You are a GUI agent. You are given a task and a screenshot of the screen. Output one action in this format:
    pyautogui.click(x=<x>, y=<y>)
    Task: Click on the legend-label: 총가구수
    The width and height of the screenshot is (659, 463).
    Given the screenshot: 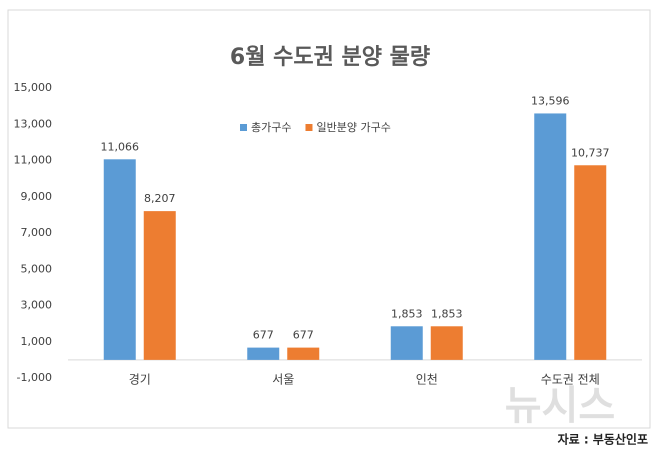 What is the action you would take?
    pyautogui.click(x=271, y=127)
    